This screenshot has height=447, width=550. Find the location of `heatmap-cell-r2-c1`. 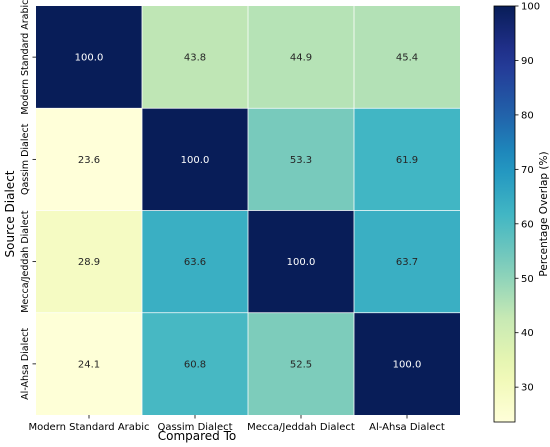

heatmap-cell-r2-c1 is located at coordinates (195, 261).